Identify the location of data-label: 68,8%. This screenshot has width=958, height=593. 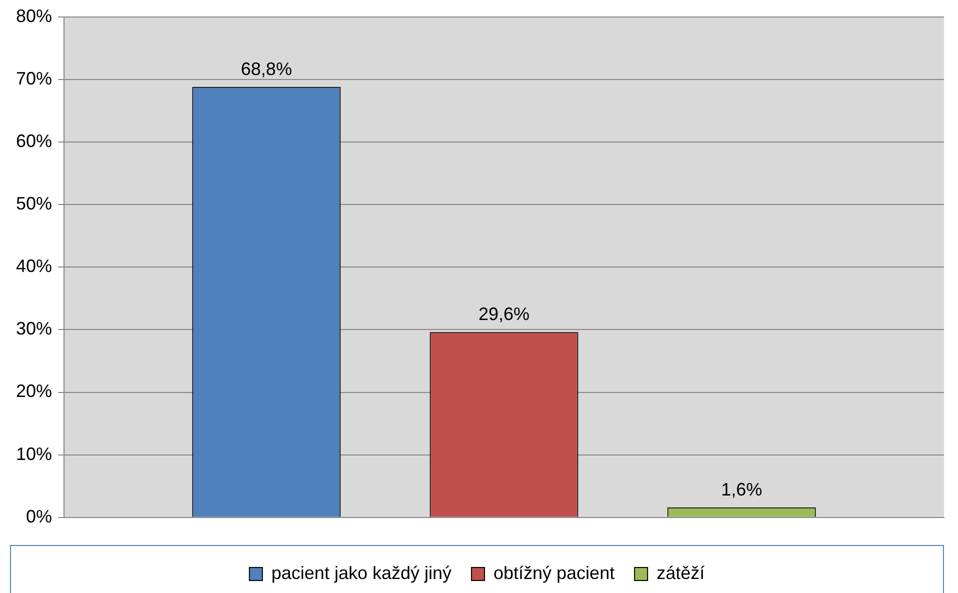
(266, 68).